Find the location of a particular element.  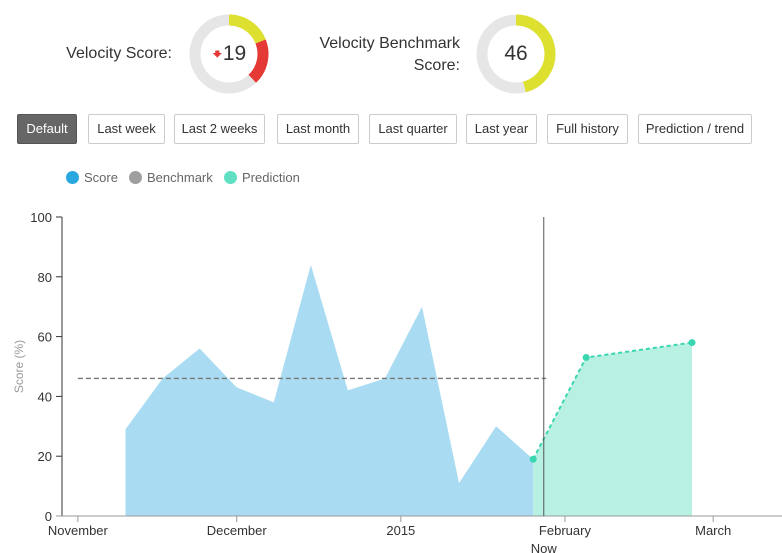

legend-item-score: Score is located at coordinates (92, 177).